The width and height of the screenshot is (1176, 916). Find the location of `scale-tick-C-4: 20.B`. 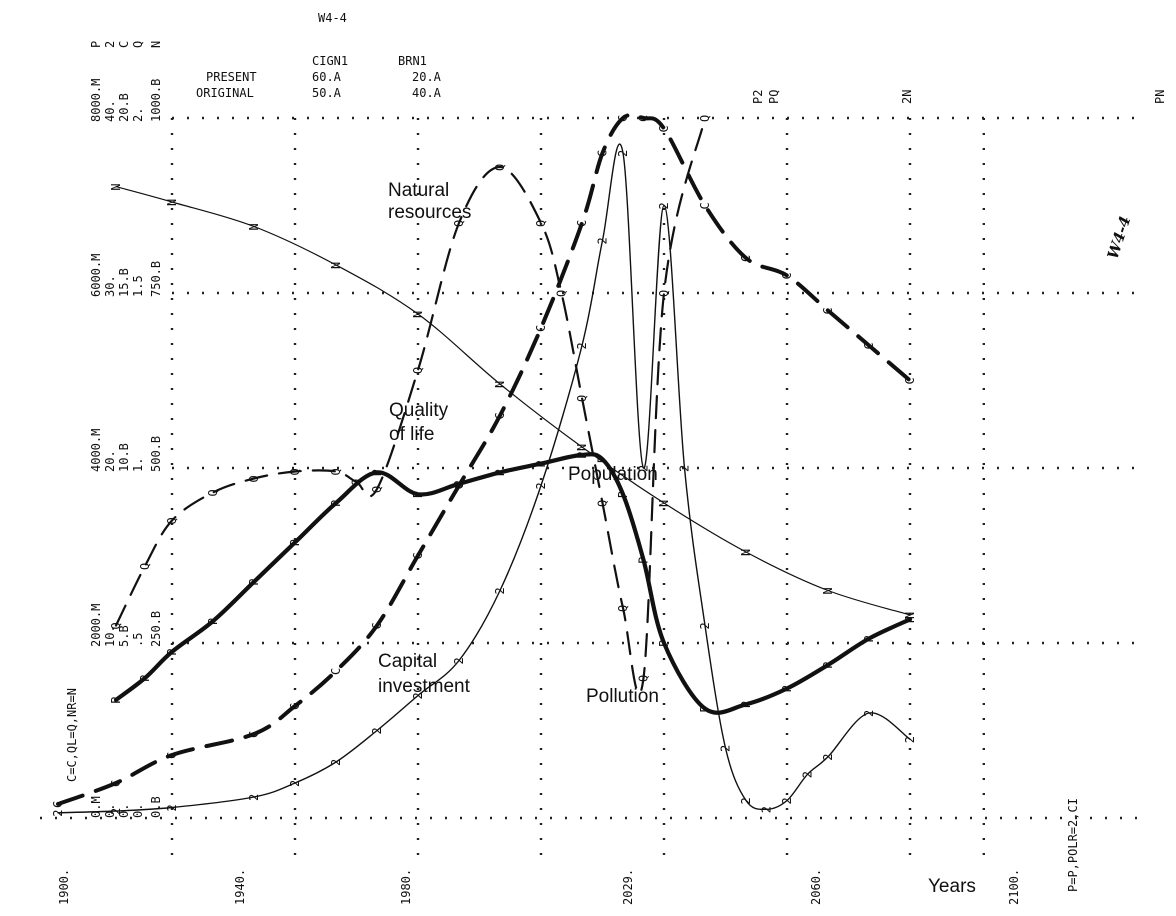

scale-tick-C-4: 20.B is located at coordinates (124, 107).